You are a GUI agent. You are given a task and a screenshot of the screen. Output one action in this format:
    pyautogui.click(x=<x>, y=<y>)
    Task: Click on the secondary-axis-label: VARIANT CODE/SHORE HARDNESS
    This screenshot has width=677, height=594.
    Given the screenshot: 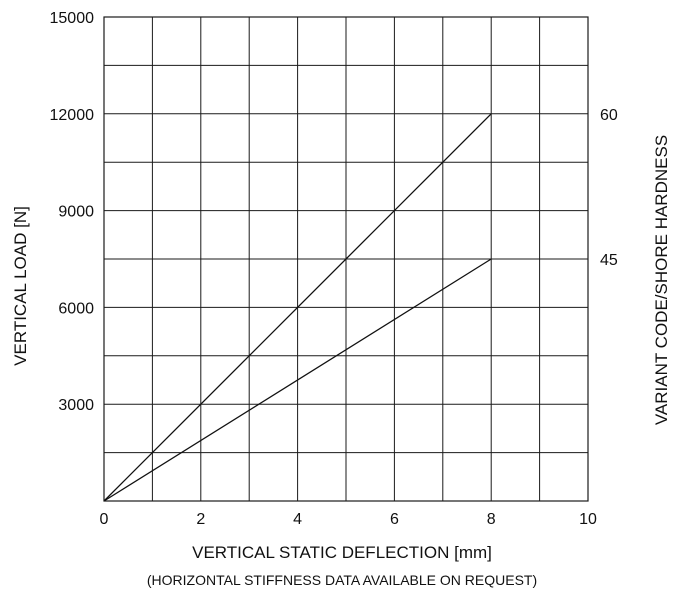 What is the action you would take?
    pyautogui.click(x=661, y=280)
    